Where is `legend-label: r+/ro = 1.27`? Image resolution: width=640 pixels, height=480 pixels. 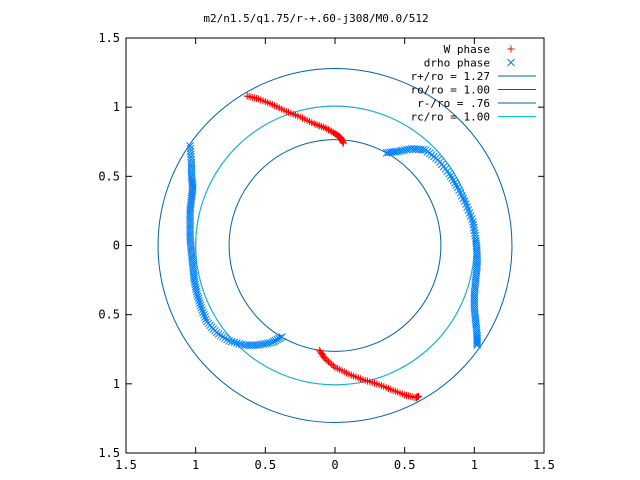
legend-label: r+/ro = 1.27 is located at coordinates (450, 76).